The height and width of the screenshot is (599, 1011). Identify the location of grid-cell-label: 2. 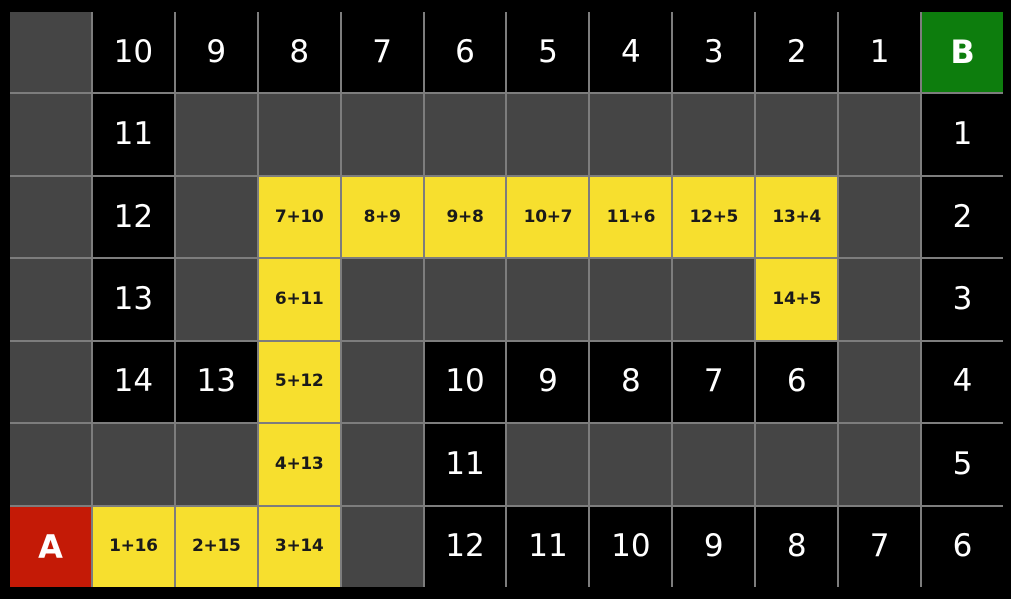
(796, 51).